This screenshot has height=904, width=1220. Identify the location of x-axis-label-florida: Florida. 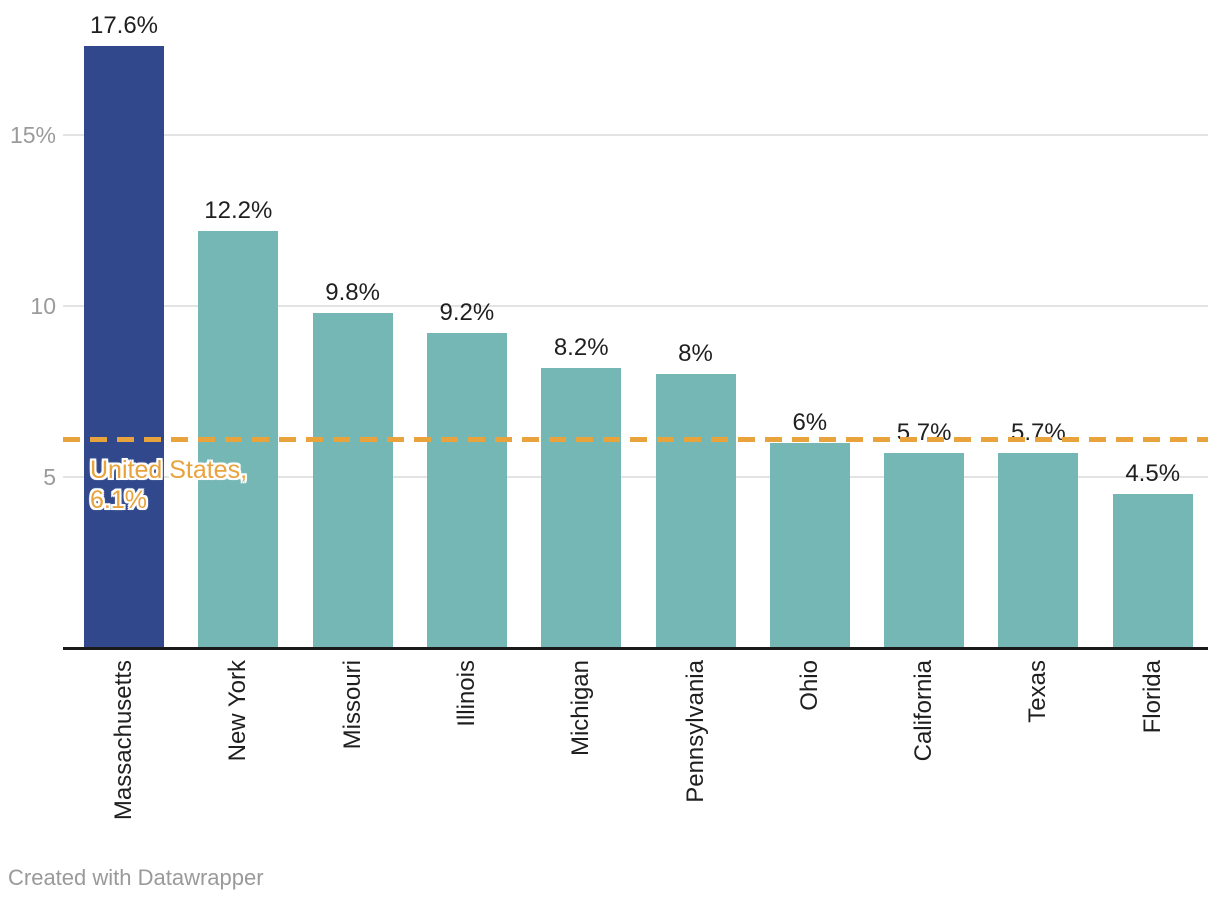
(1152, 697).